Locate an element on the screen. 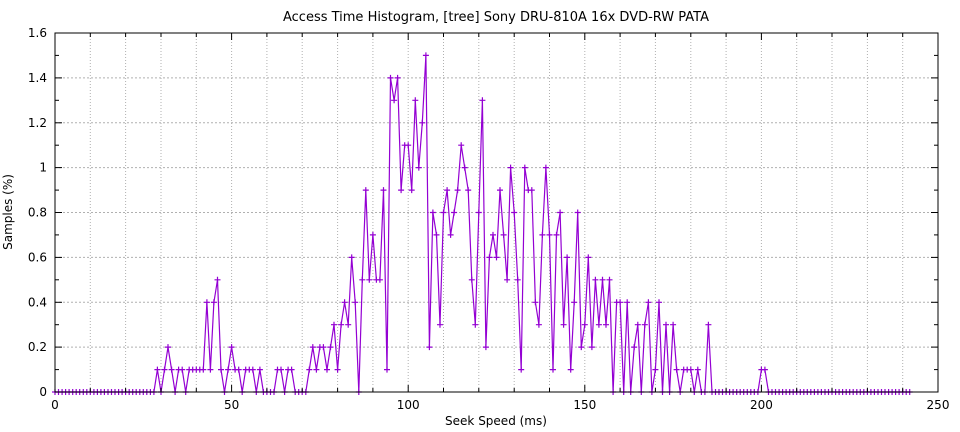 The image size is (960, 432). y-tick-label: 1.2 is located at coordinates (37, 123).